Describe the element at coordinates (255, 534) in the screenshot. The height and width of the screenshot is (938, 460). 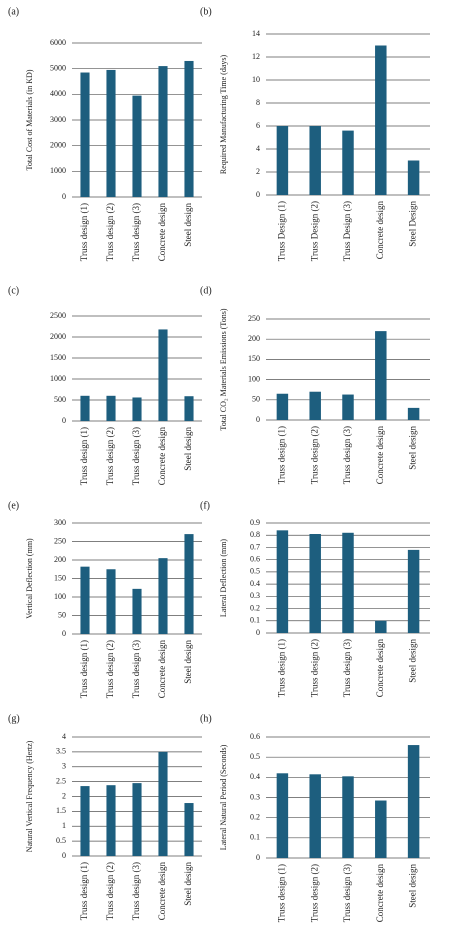
I see `y-tick-label: 0.8` at that location.